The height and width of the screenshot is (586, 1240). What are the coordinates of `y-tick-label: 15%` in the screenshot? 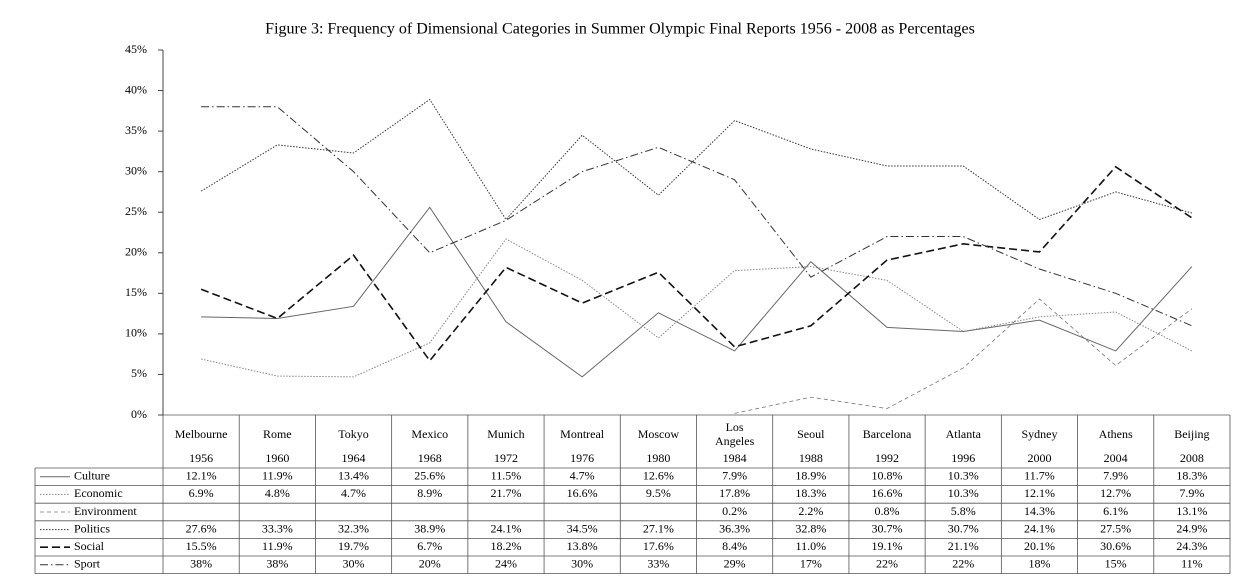 It's located at (136, 292).